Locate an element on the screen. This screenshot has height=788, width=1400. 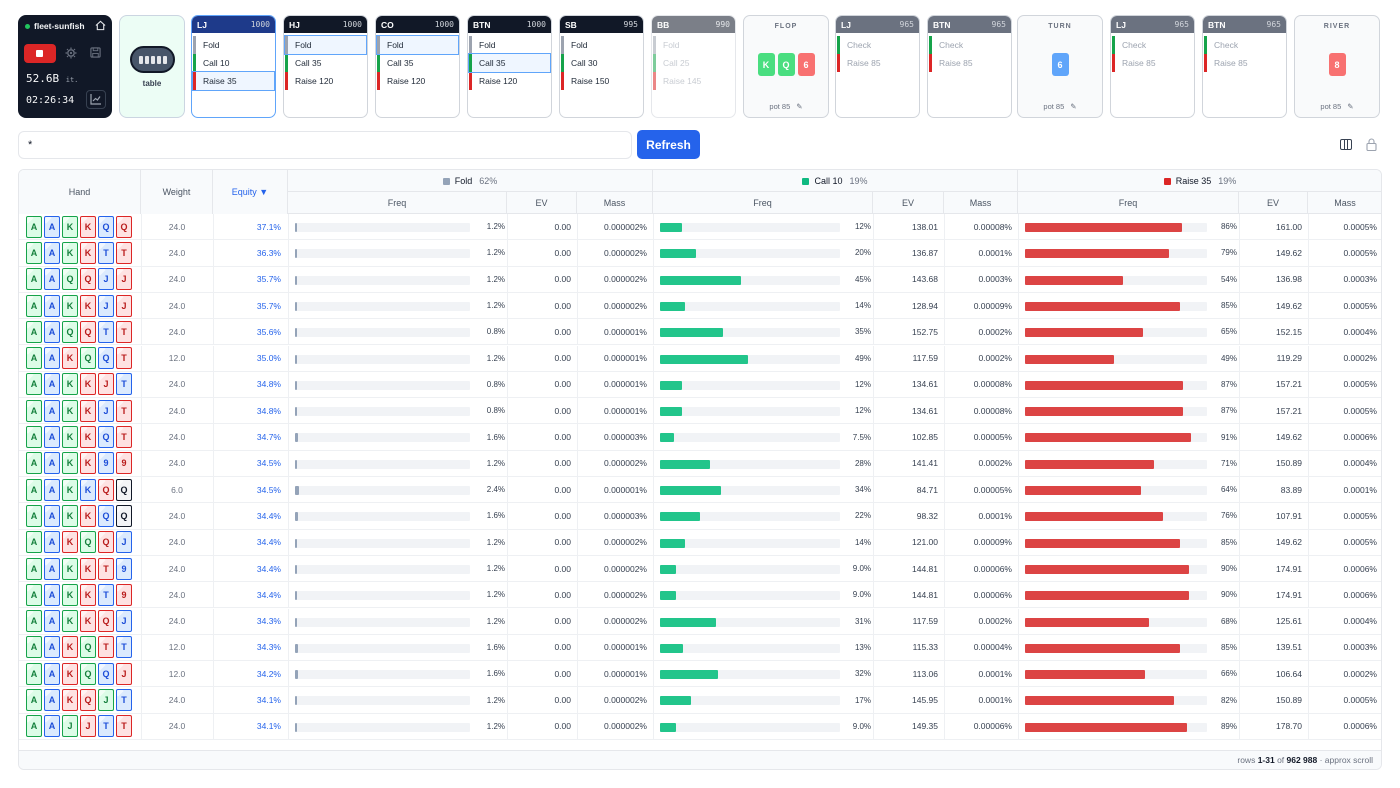
col-raise-freq: Freq is located at coordinates (1128, 203).